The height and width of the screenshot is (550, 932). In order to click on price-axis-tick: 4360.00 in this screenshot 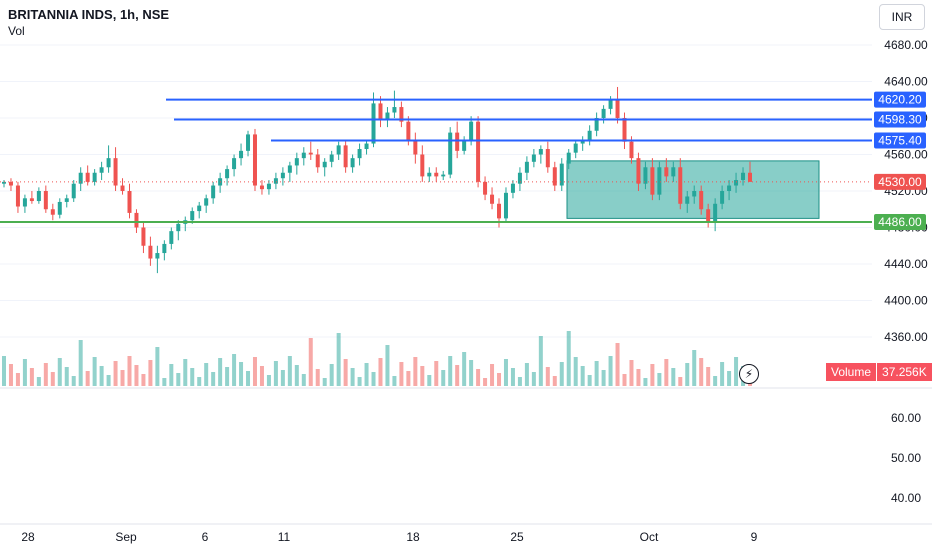, I will do `click(906, 337)`.